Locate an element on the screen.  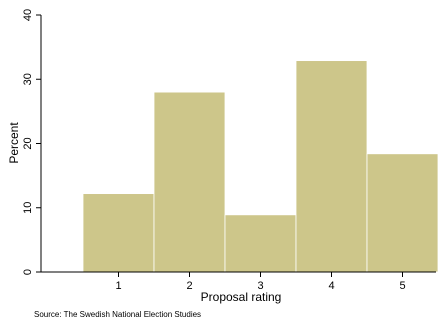
x-tick-label-1: 1 is located at coordinates (118, 286).